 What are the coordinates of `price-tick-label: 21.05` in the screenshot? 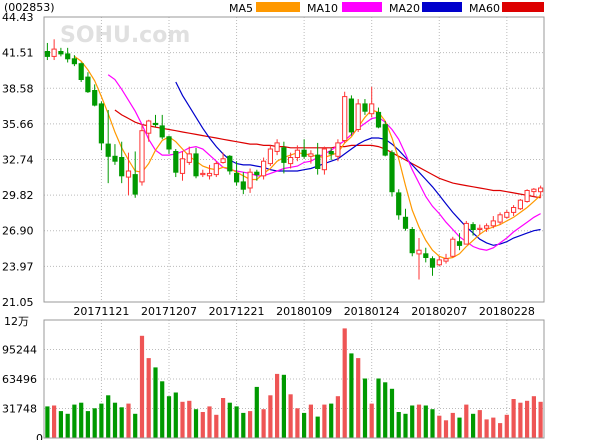 It's located at (18, 302).